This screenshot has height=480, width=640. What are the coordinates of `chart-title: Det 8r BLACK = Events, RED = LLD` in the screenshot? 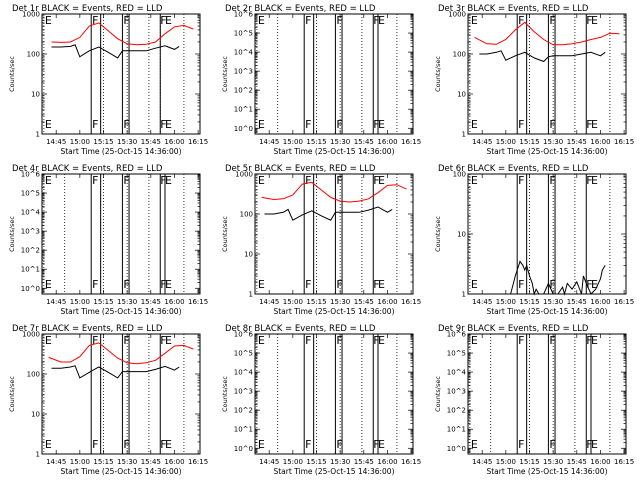 It's located at (300, 329).